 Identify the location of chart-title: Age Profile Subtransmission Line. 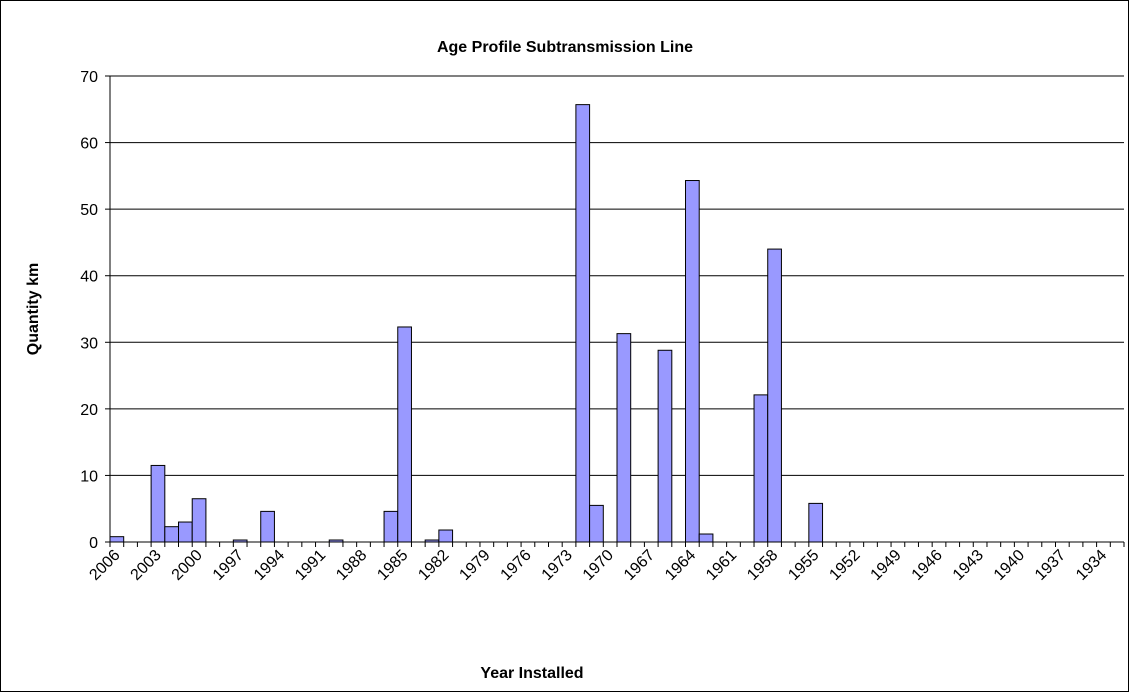
(565, 47).